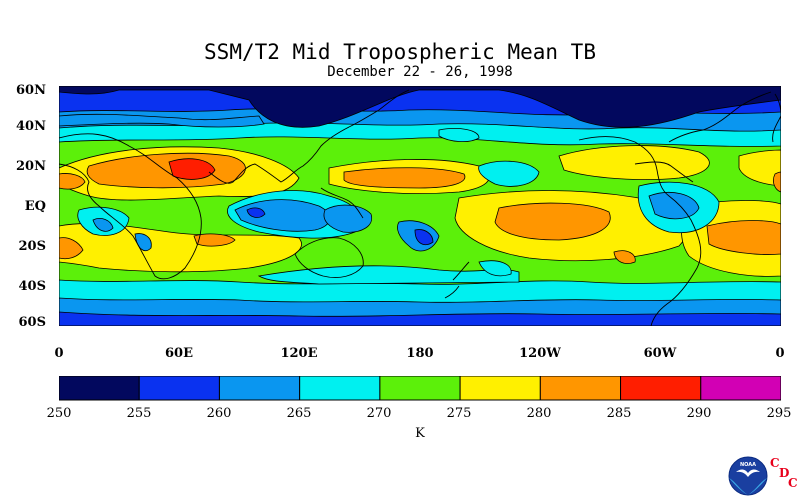  I want to click on colorbar, so click(420, 388).